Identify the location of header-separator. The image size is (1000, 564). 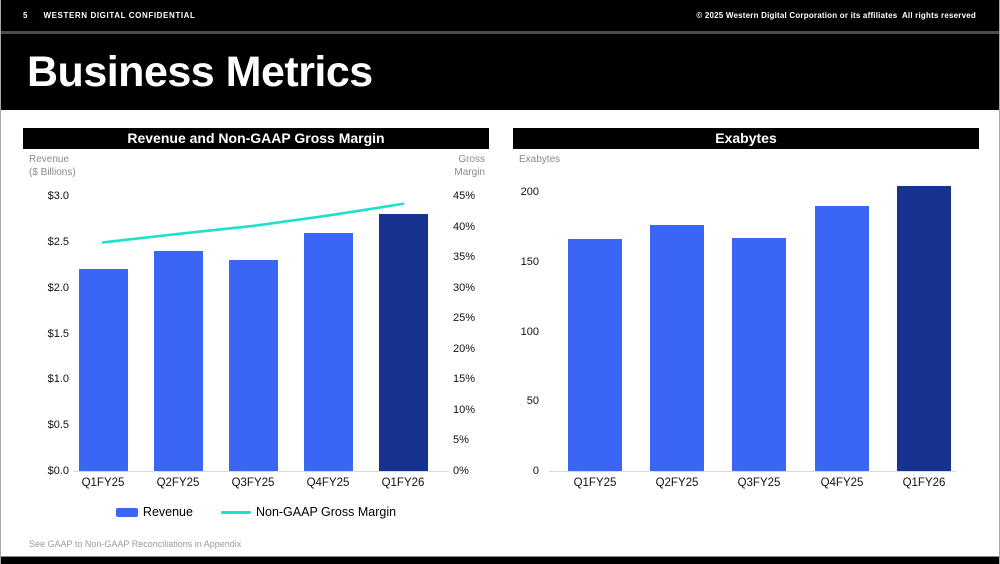
(500, 32).